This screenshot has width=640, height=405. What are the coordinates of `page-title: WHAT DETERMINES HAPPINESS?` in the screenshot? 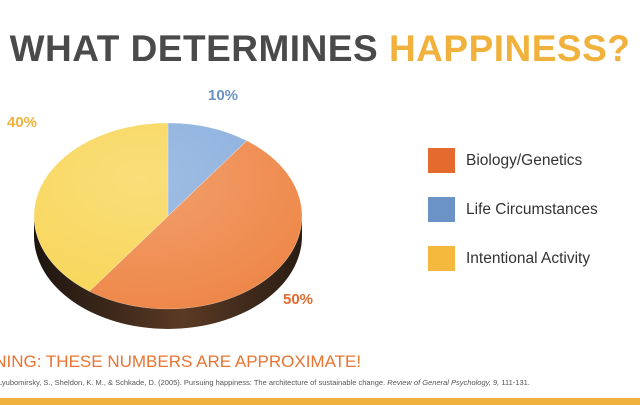 It's located at (320, 49).